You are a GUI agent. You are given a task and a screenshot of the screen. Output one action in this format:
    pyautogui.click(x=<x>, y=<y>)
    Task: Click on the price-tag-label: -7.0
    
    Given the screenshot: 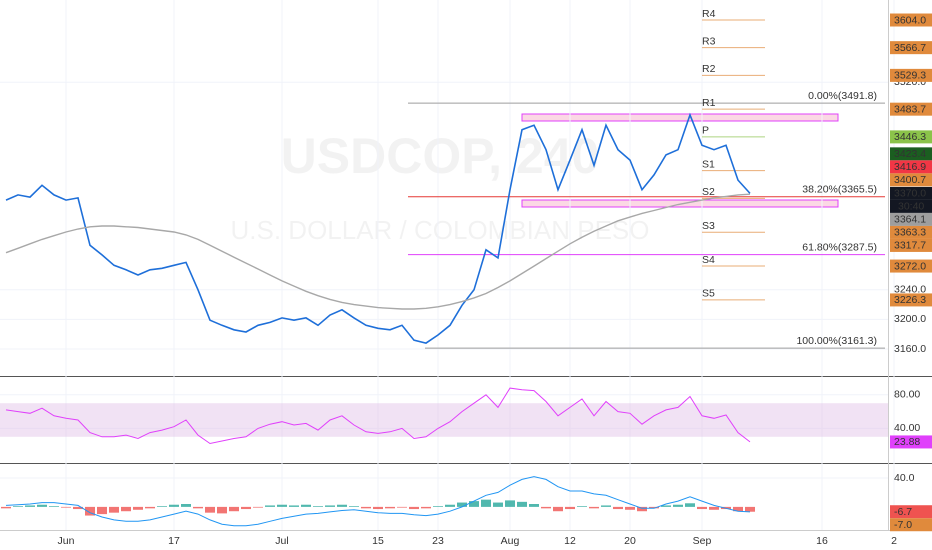 What is the action you would take?
    pyautogui.click(x=903, y=525)
    